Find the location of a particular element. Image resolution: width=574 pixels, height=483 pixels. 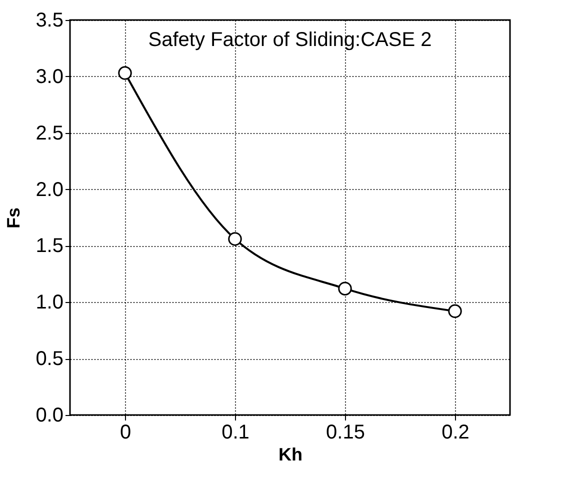

y-tick-label: 1.0 is located at coordinates (50, 303).